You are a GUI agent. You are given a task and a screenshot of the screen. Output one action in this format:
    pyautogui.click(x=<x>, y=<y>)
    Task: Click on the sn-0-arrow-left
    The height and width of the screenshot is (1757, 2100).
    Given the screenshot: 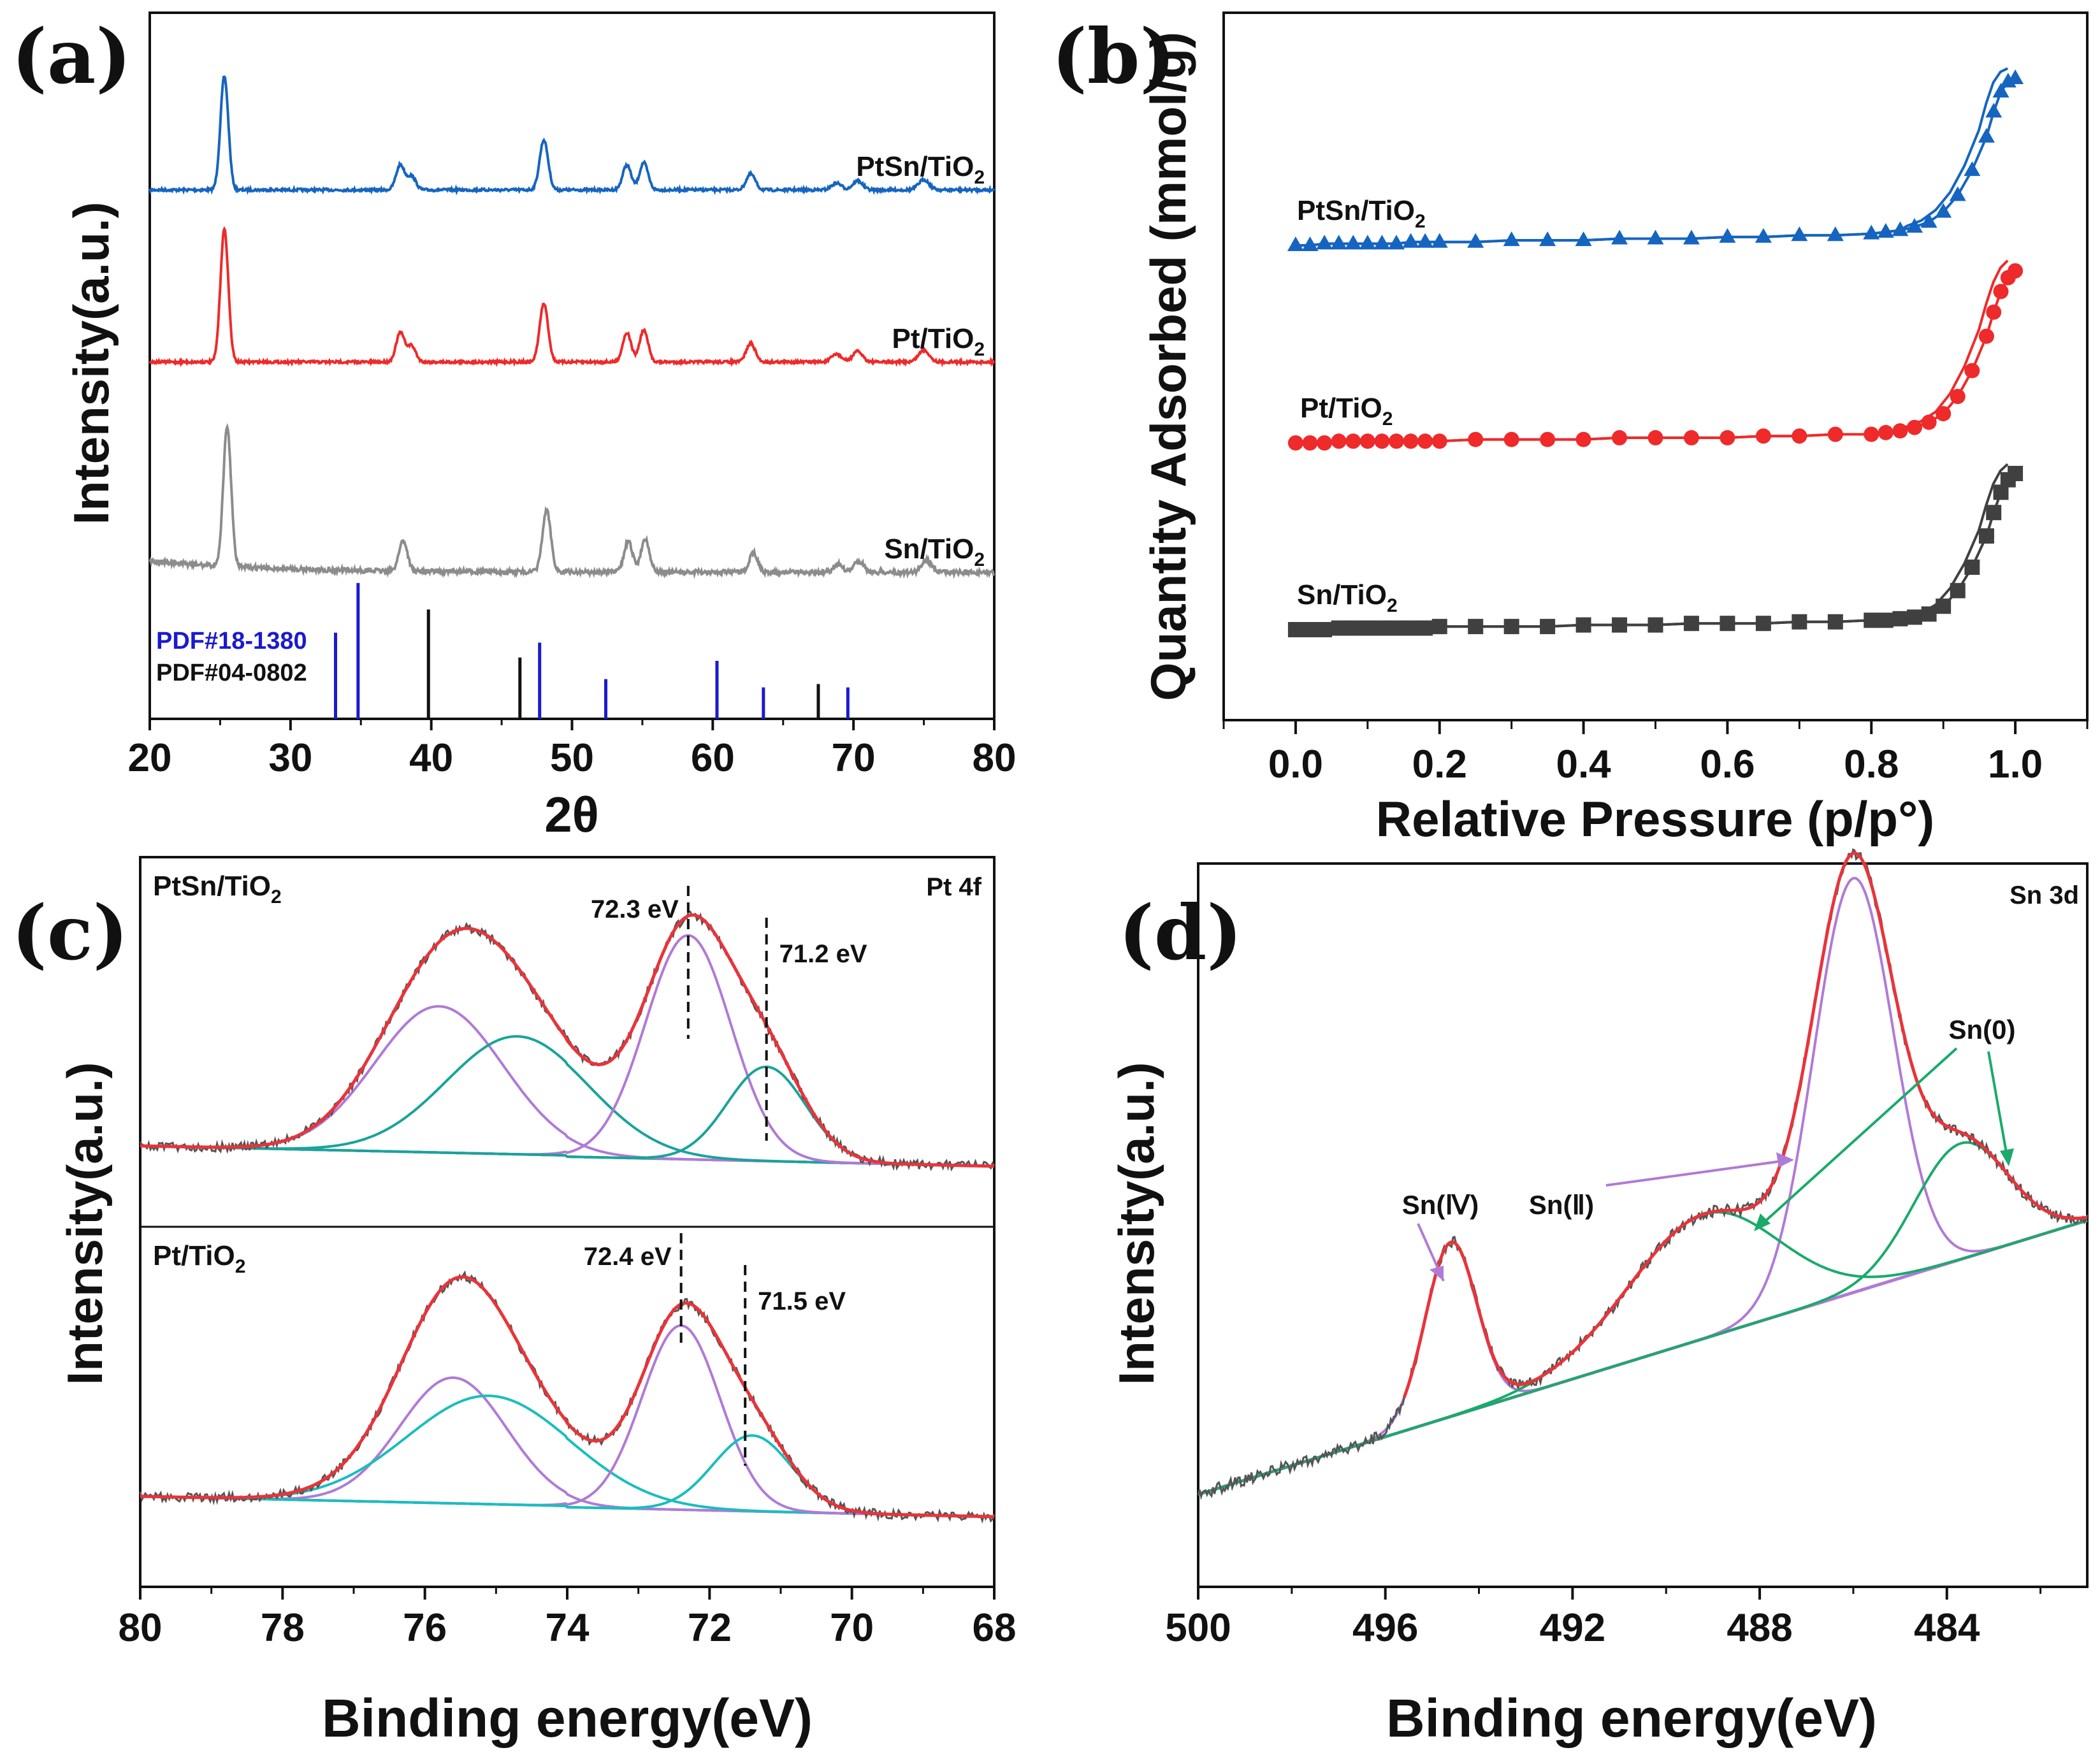 What is the action you would take?
    pyautogui.click(x=1858, y=1137)
    